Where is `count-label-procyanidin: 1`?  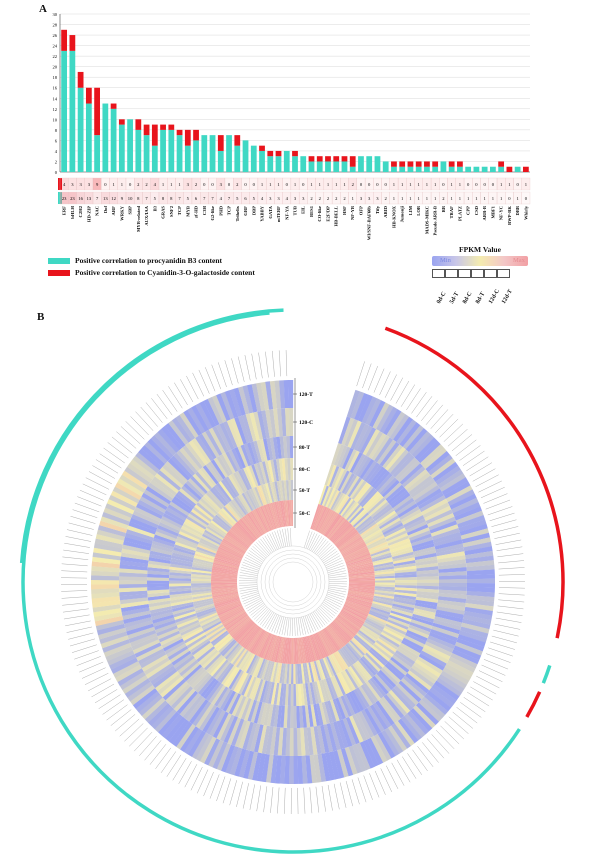
count-label-procyanidin: 1 is located at coordinates (517, 198).